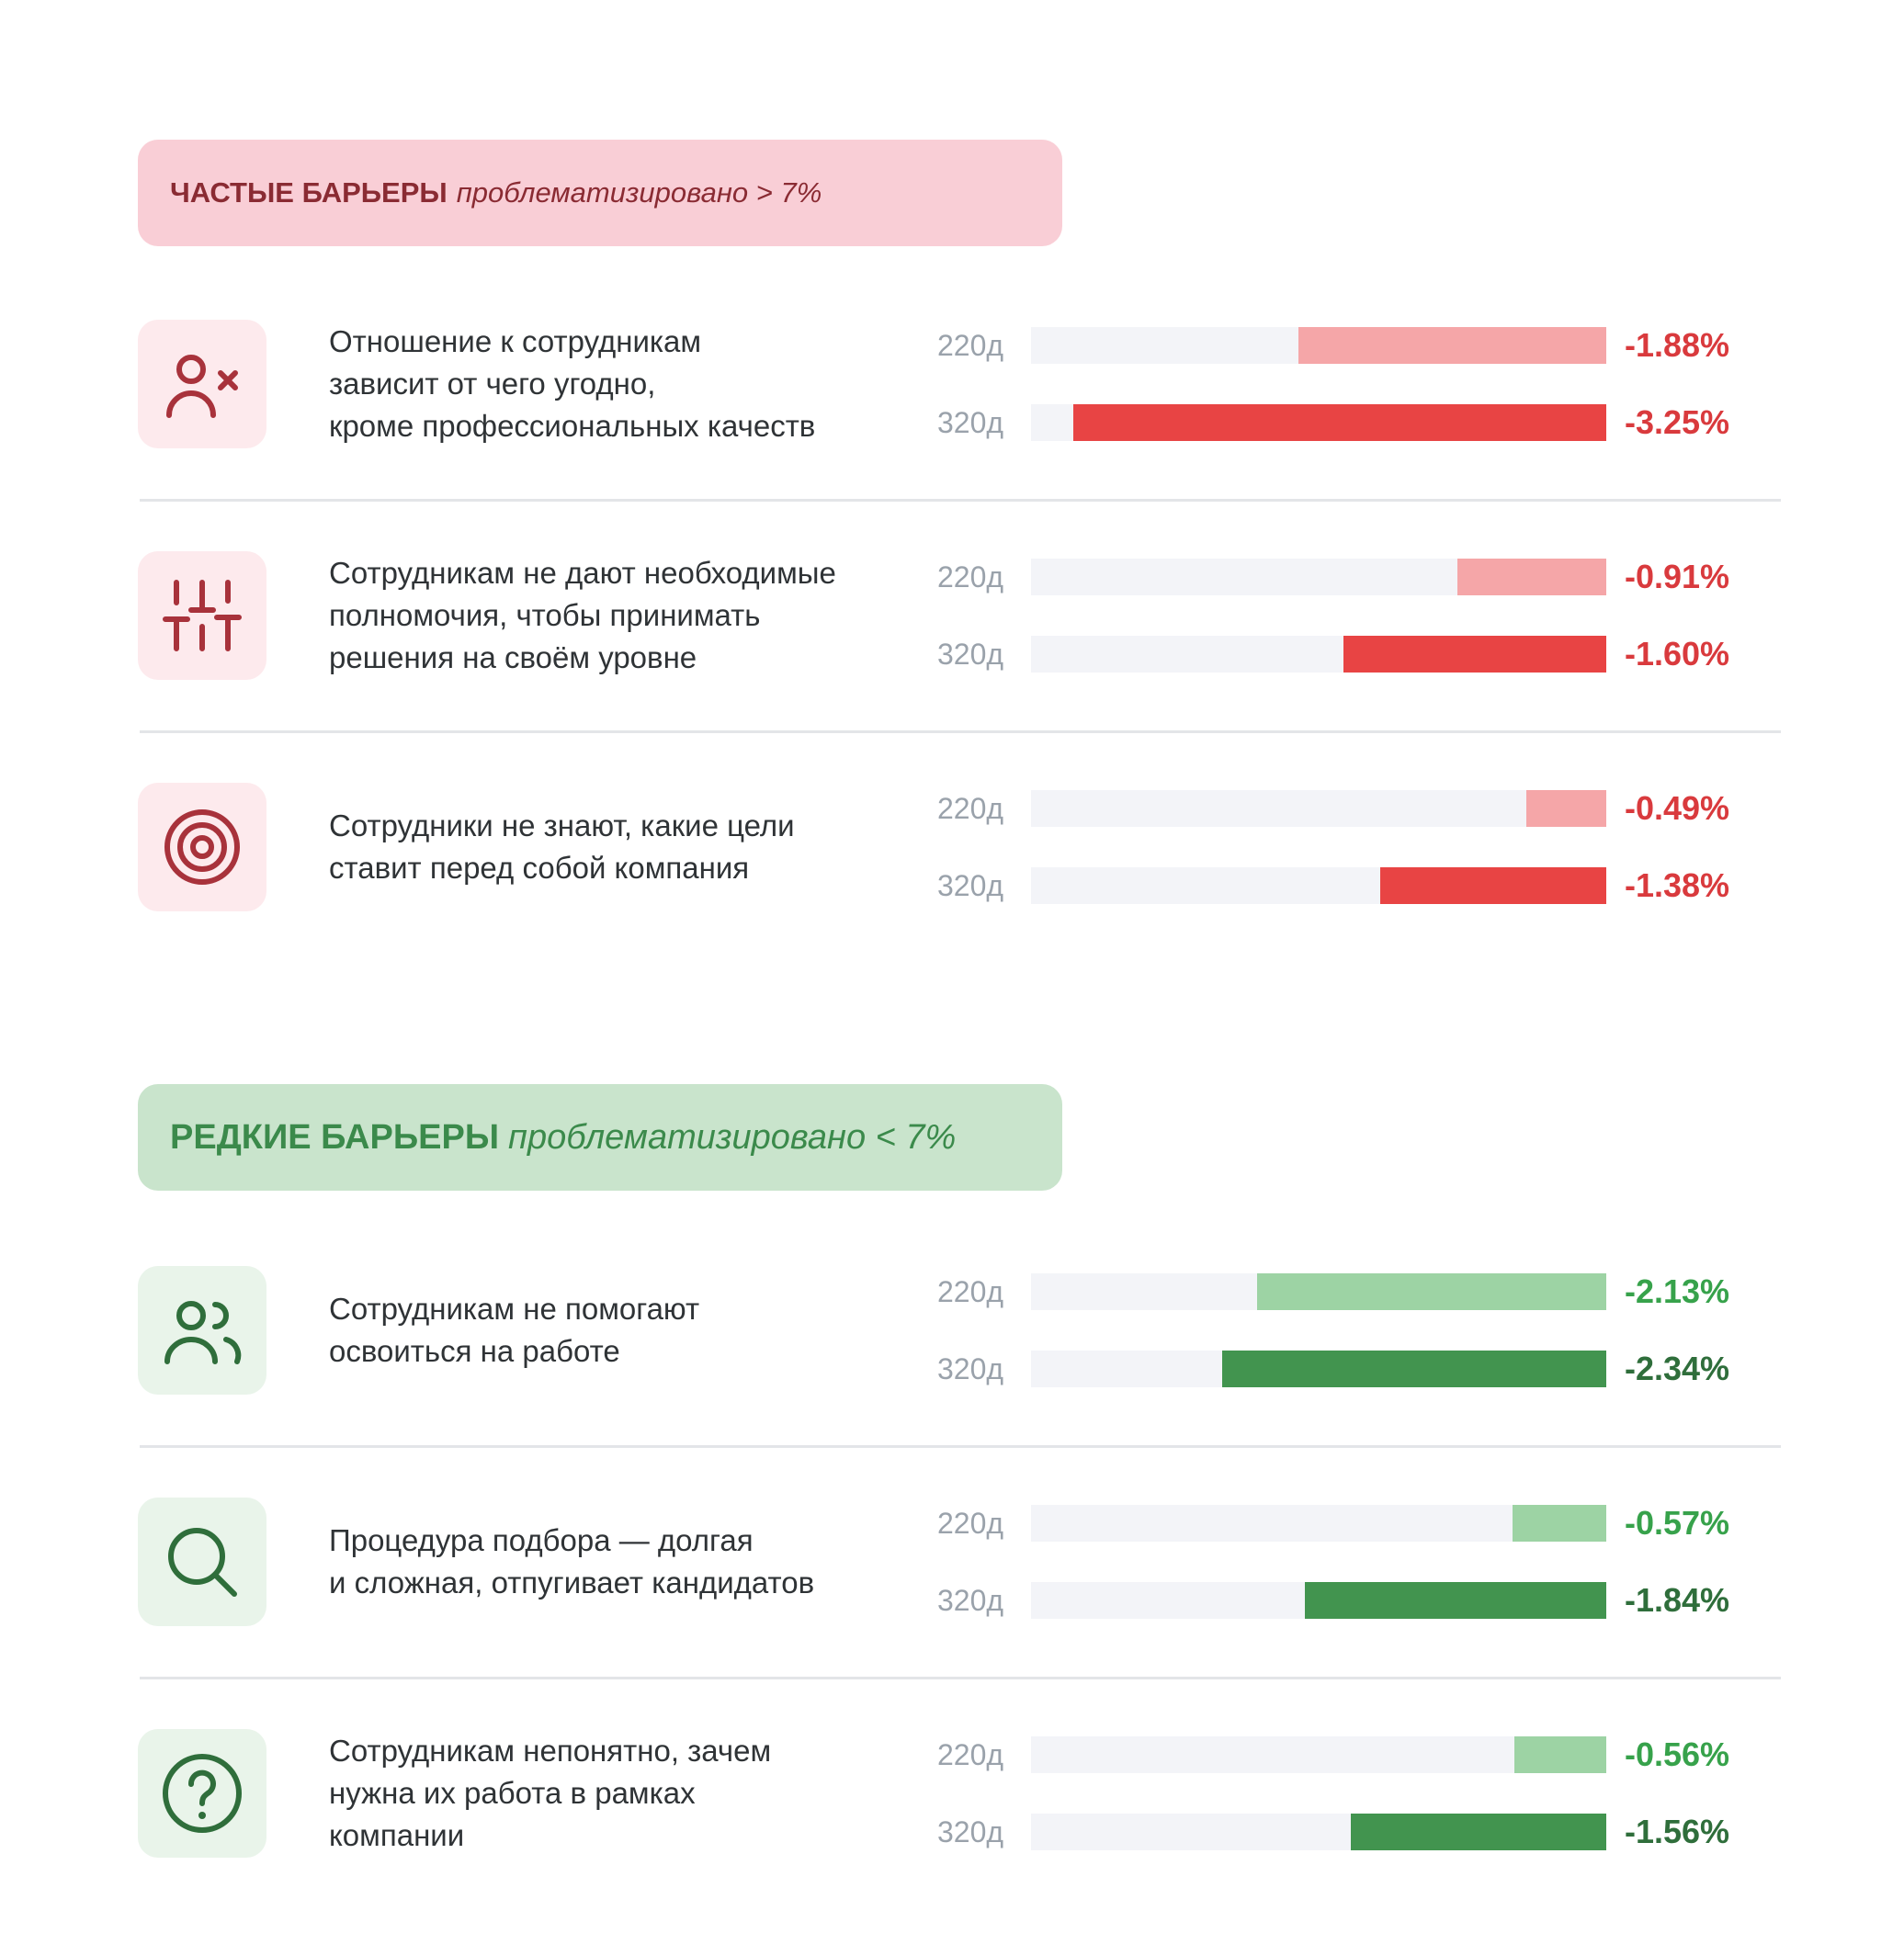 Image resolution: width=1904 pixels, height=1933 pixels. What do you see at coordinates (1677, 1523) in the screenshot?
I see `data-label: -0.57%` at bounding box center [1677, 1523].